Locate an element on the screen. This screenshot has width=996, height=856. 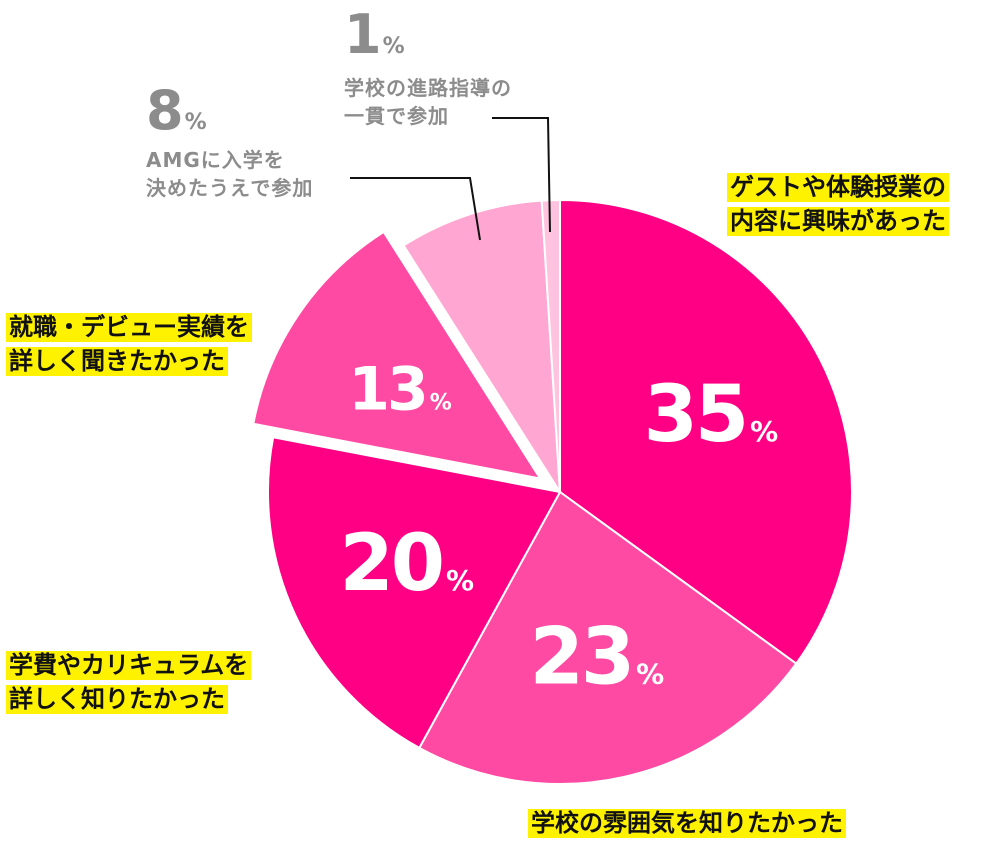
leader-line-8pct is located at coordinates (415, 209).